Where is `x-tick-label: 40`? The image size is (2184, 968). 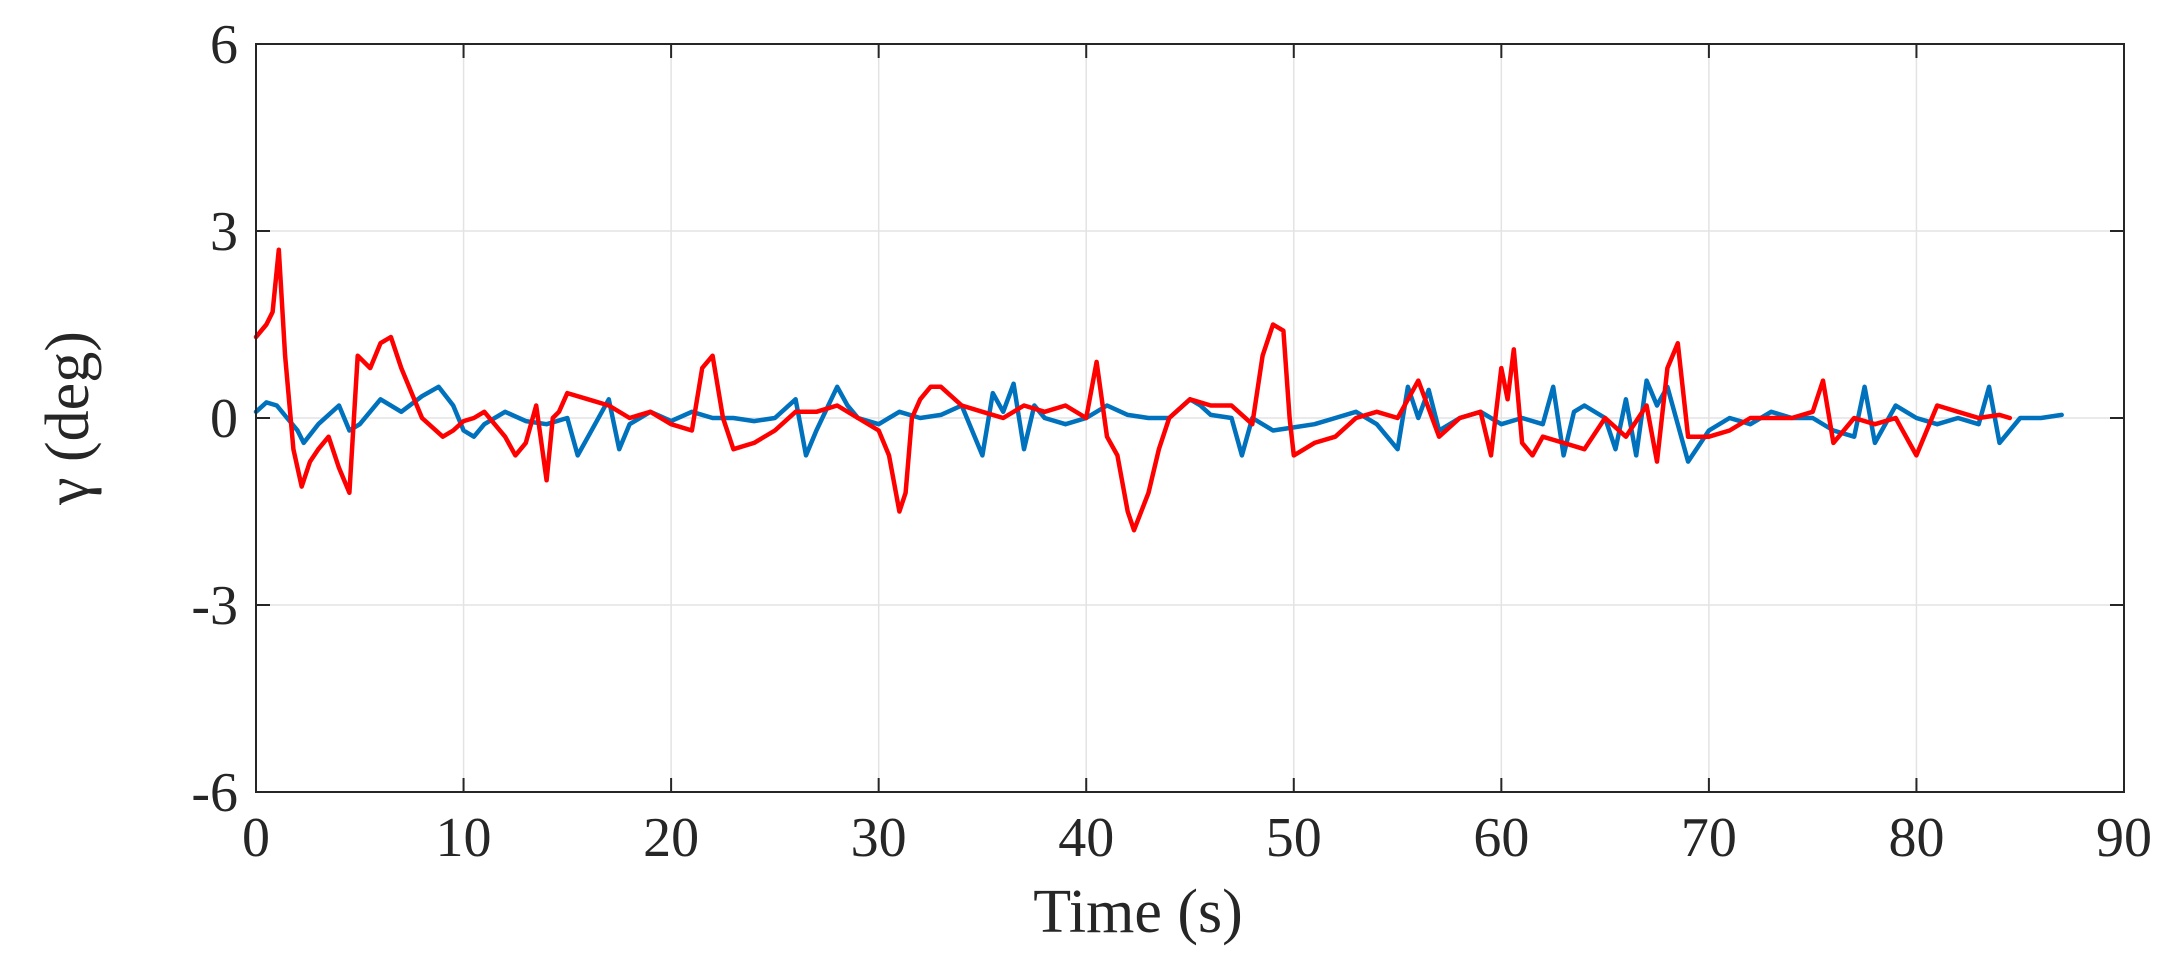 x-tick-label: 40 is located at coordinates (1086, 838).